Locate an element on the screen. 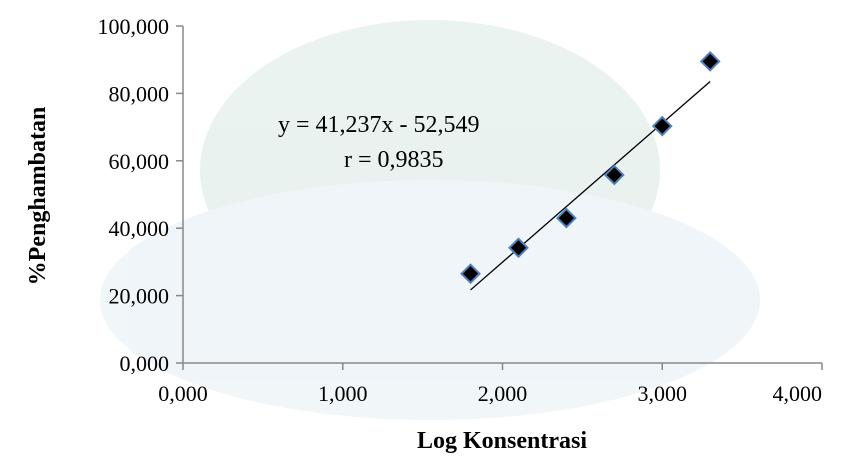 This screenshot has height=462, width=856. x-tick-label: 1,000 is located at coordinates (343, 393).